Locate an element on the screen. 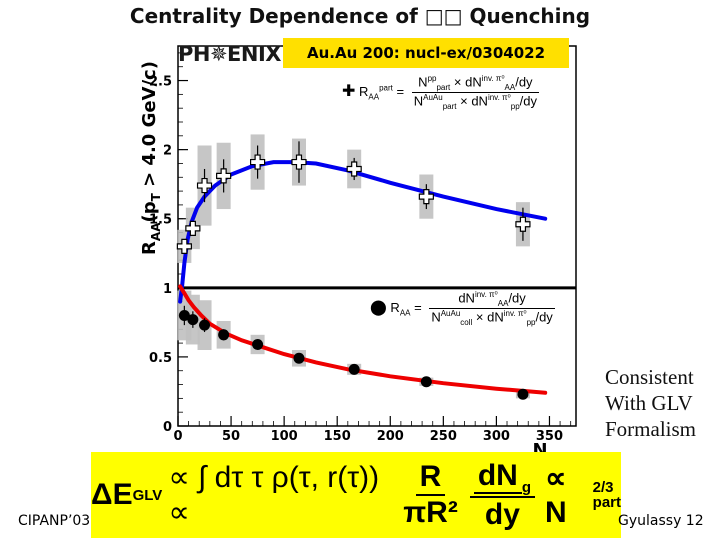  legend-part-num-sub: part is located at coordinates (443, 87).